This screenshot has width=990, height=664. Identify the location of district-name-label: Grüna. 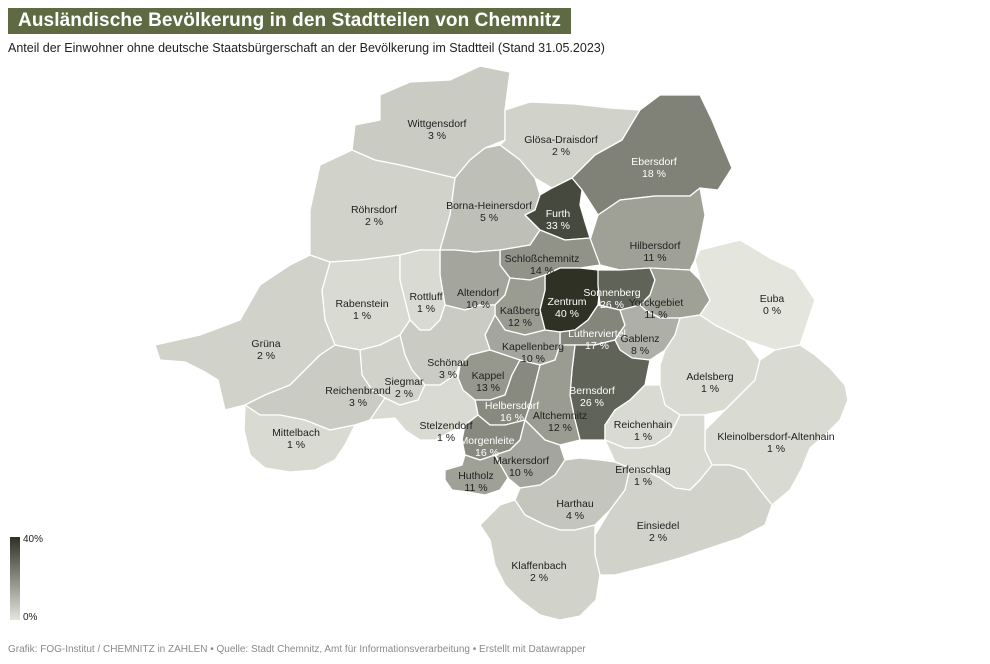
(265, 344).